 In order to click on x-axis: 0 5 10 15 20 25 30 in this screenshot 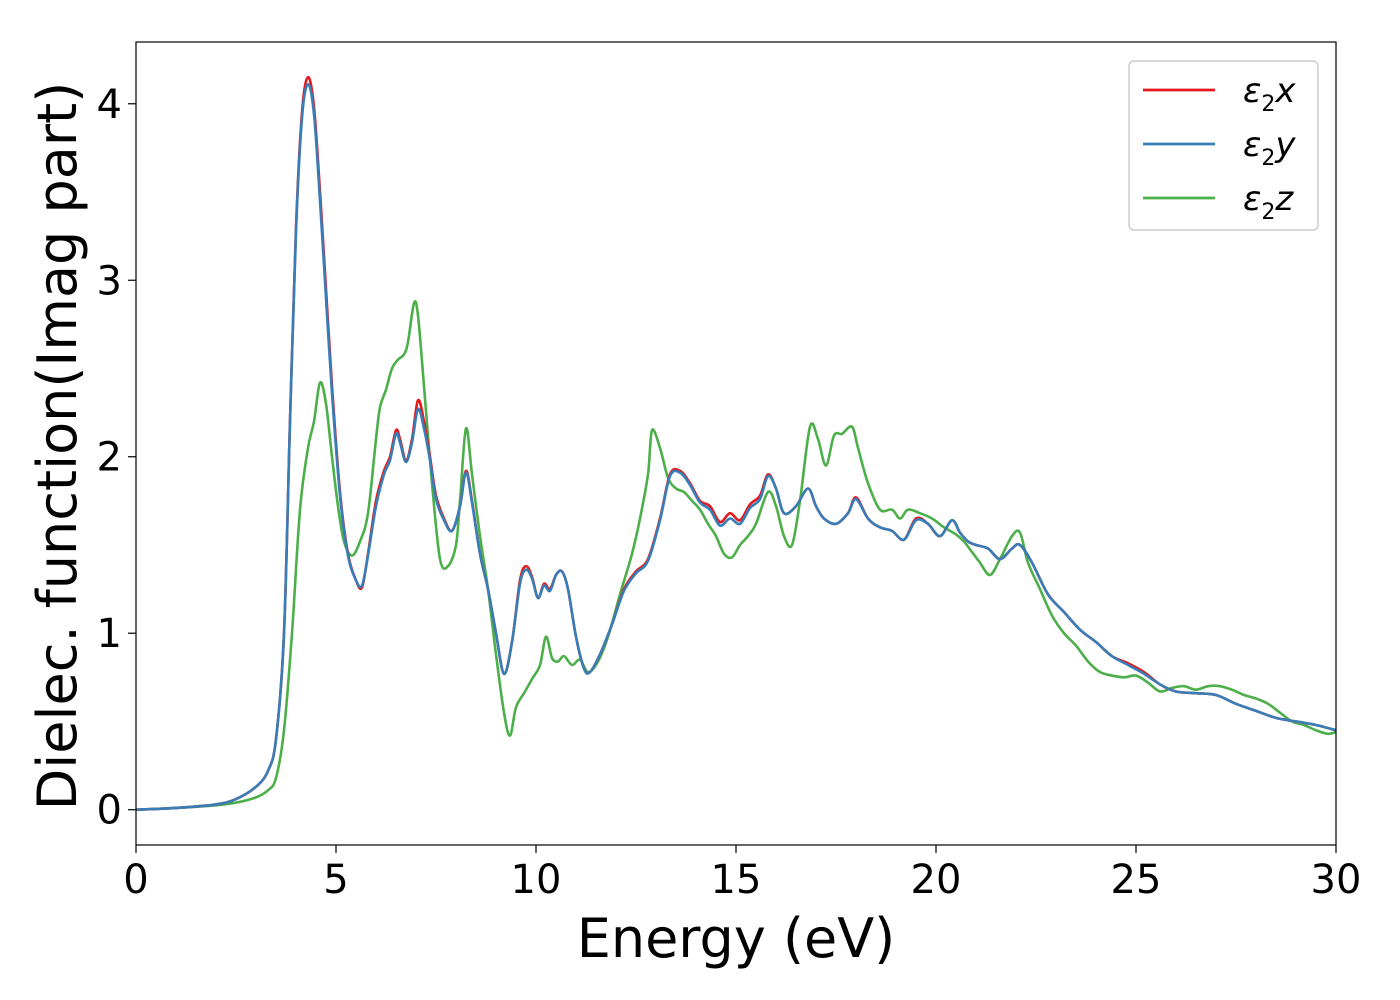, I will do `click(742, 874)`.